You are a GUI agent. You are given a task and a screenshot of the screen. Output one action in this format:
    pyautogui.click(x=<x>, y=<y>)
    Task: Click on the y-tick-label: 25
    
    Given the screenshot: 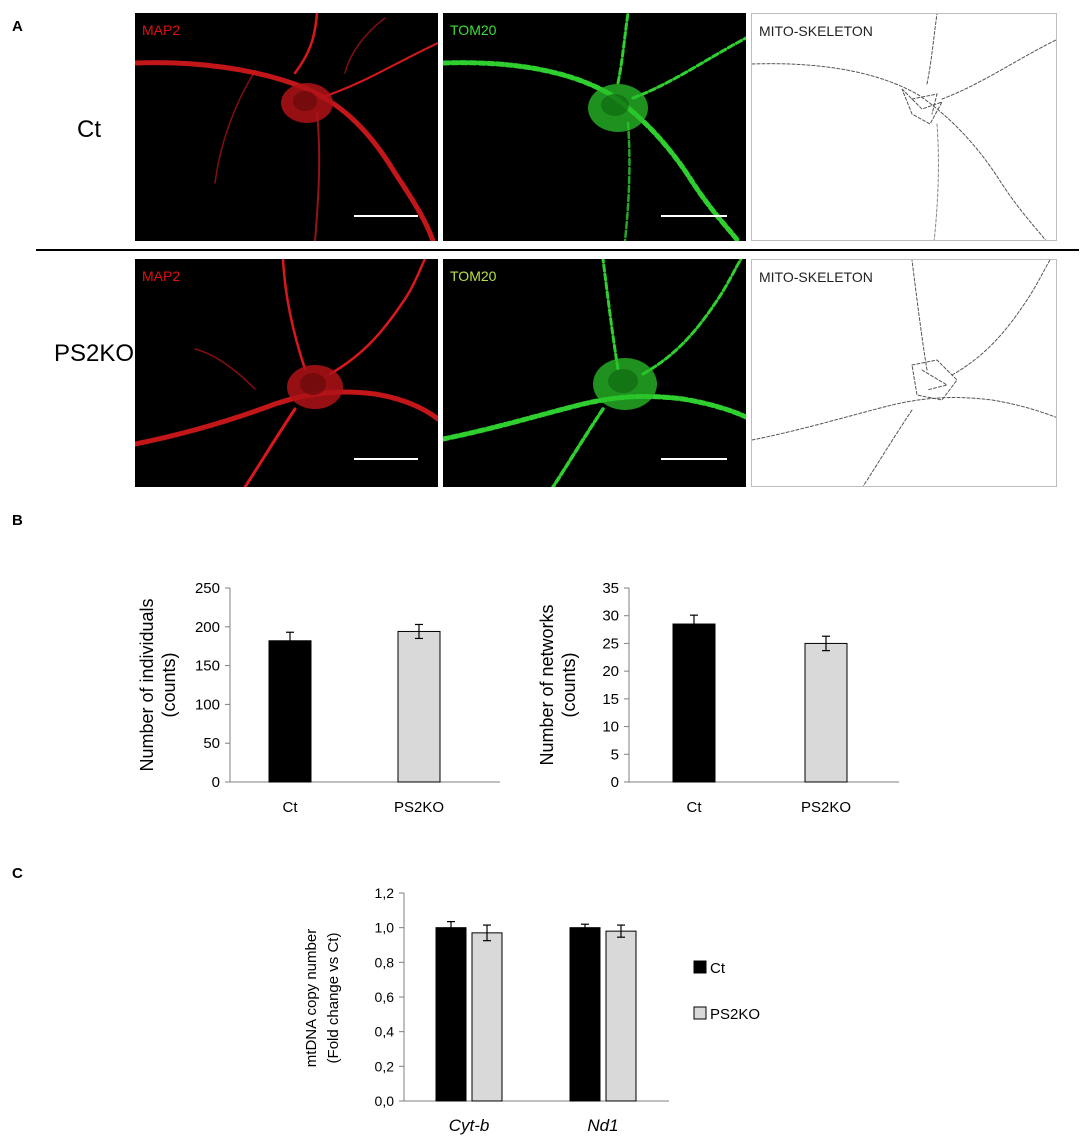 What is the action you would take?
    pyautogui.click(x=610, y=643)
    